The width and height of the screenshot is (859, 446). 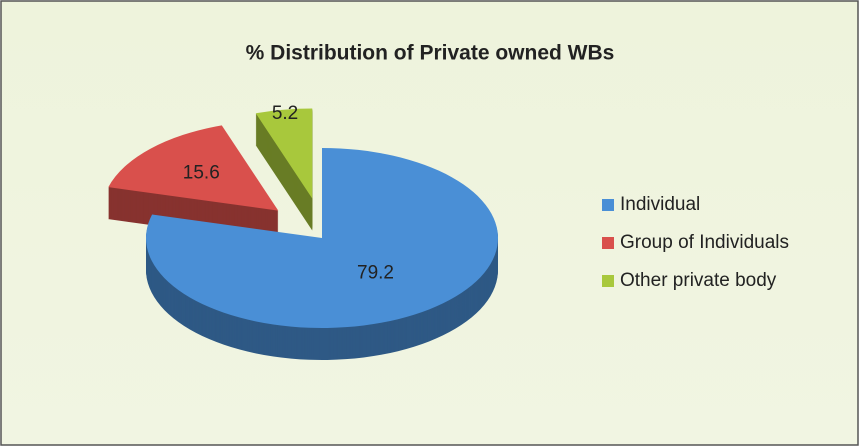 I want to click on data-label: 79.2, so click(x=375, y=273).